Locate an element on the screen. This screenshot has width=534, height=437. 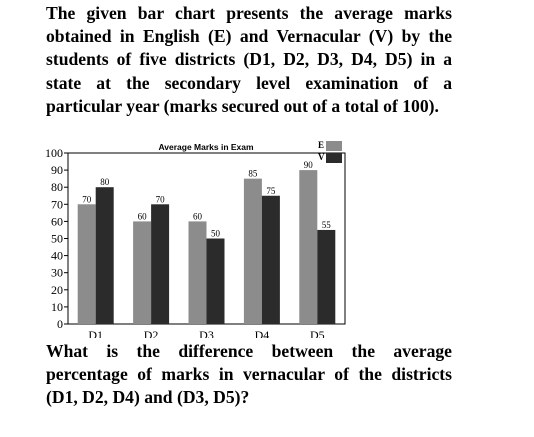
legend: EV is located at coordinates (330, 151).